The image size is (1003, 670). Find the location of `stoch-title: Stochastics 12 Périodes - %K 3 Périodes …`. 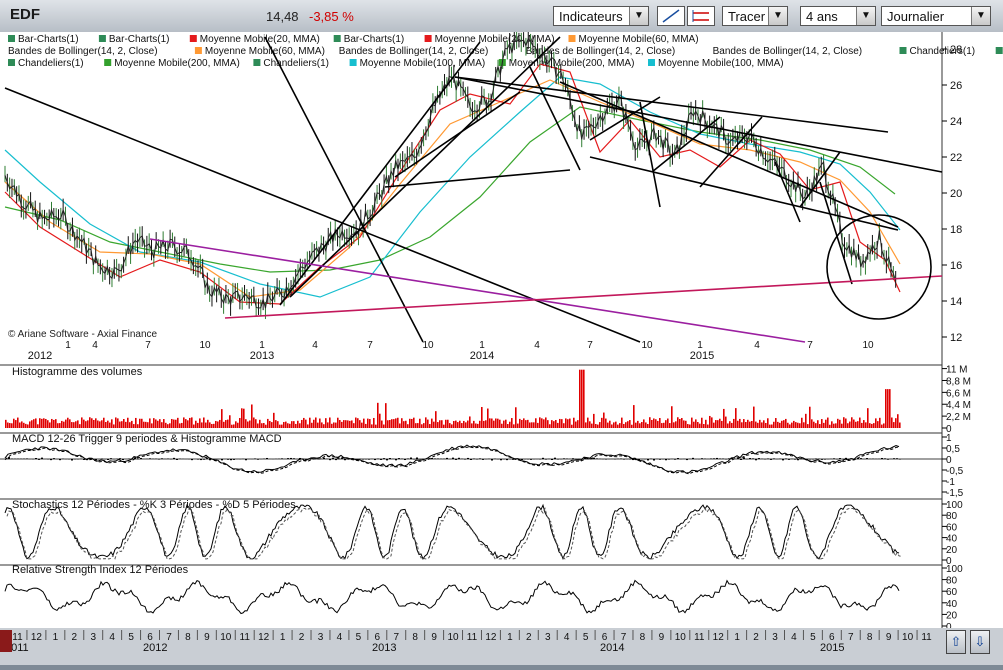

stoch-title: Stochastics 12 Périodes - %K 3 Périodes … is located at coordinates (154, 505).